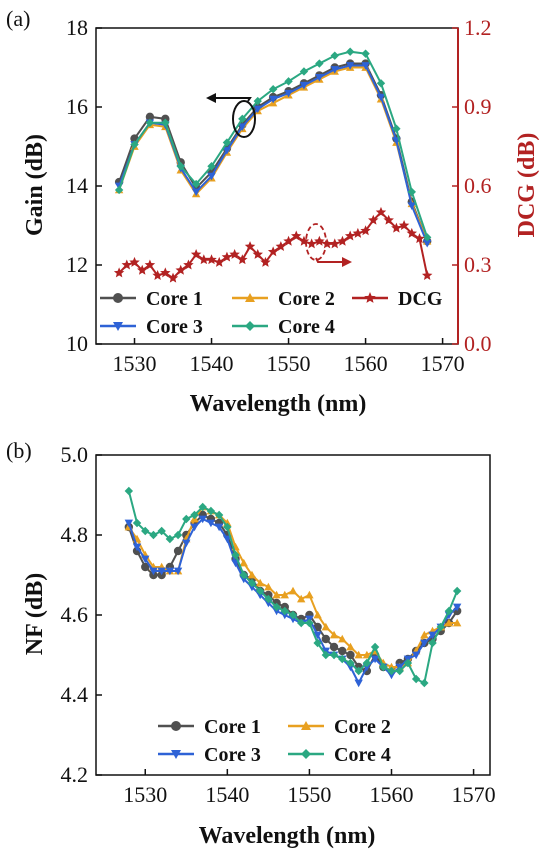 This screenshot has width=550, height=853. Describe the element at coordinates (309, 794) in the screenshot. I see `chart-b-x-tick-label: 1550` at that location.